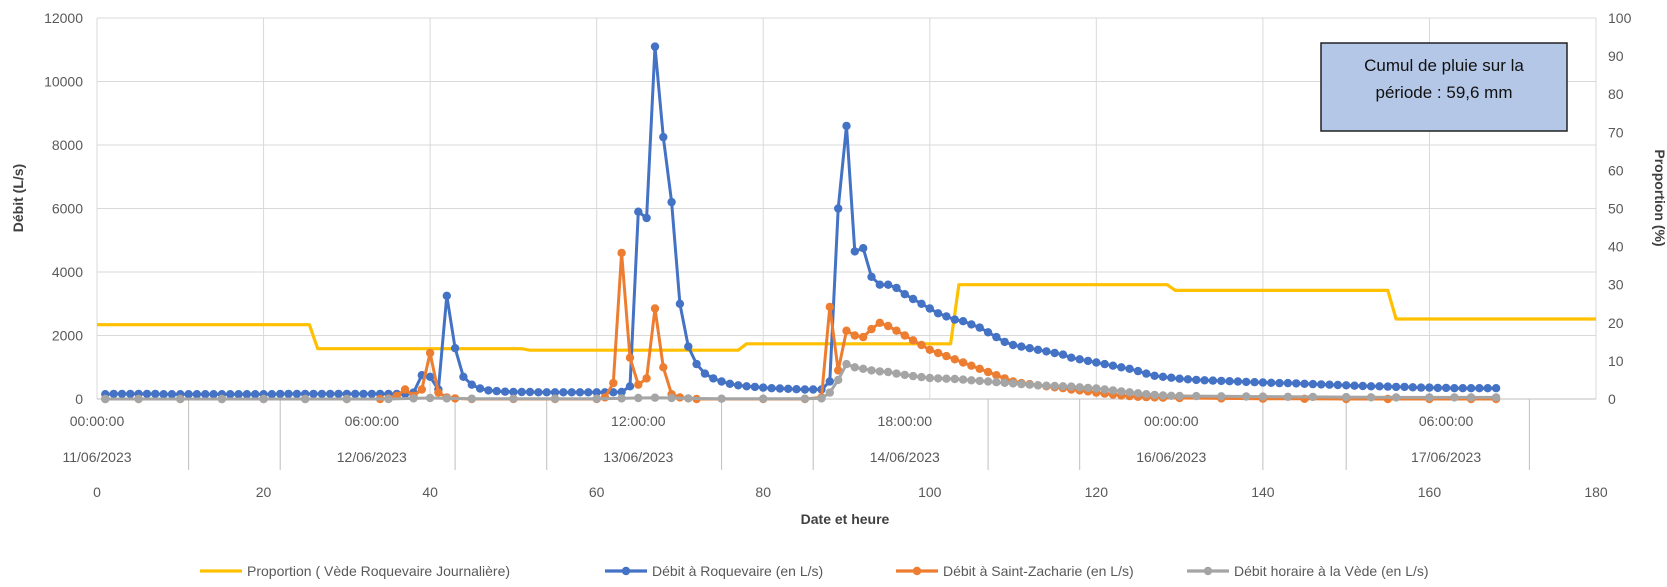 This screenshot has height=587, width=1667. Describe the element at coordinates (96, 457) in the screenshot. I see `date-label: 11/06/2023` at that location.